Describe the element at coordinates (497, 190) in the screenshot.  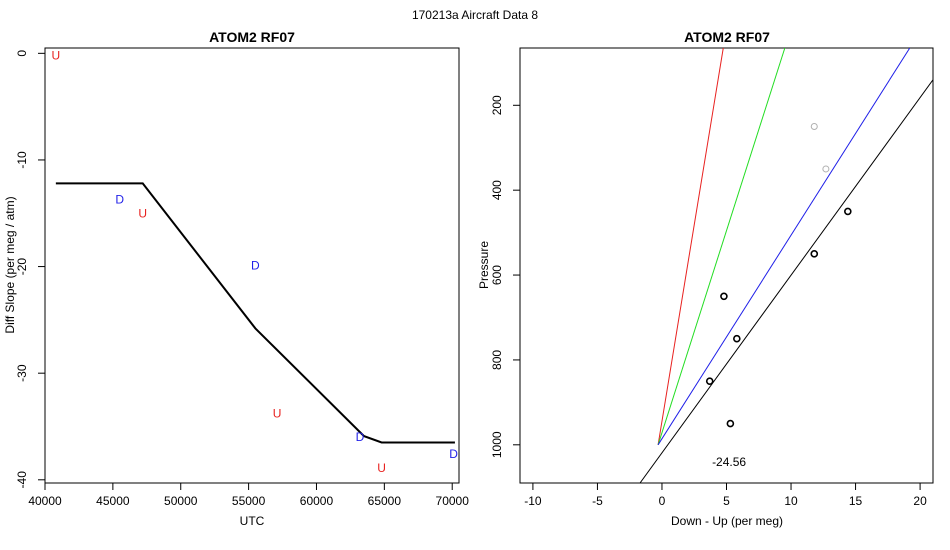
I see `right-y-tick-label: 400` at that location.